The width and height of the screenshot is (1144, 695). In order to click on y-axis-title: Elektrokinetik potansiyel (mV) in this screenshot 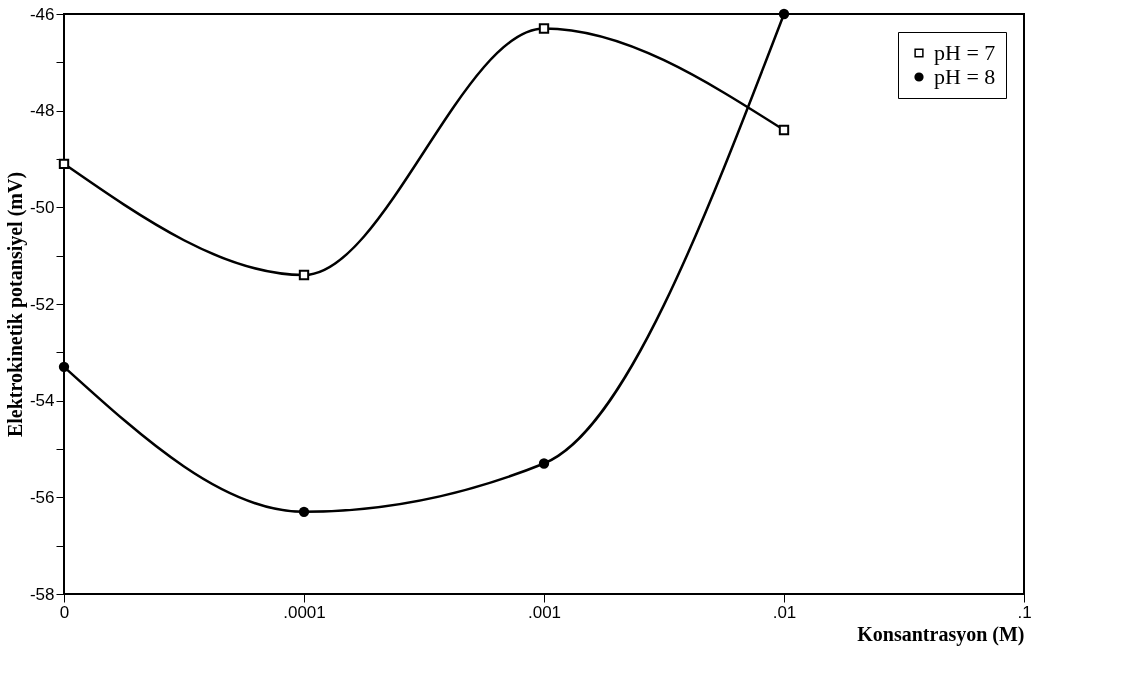, I will do `click(15, 304)`.